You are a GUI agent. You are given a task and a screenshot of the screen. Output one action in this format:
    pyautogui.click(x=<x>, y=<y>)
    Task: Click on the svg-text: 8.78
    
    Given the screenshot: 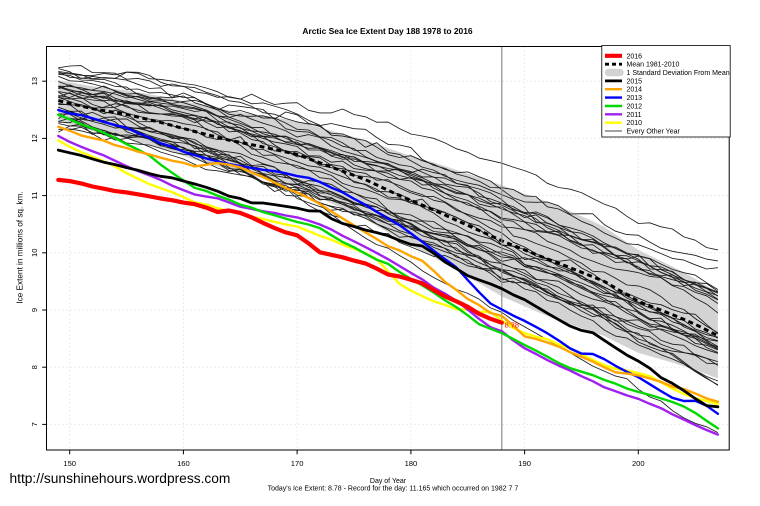 What is the action you would take?
    pyautogui.click(x=512, y=324)
    